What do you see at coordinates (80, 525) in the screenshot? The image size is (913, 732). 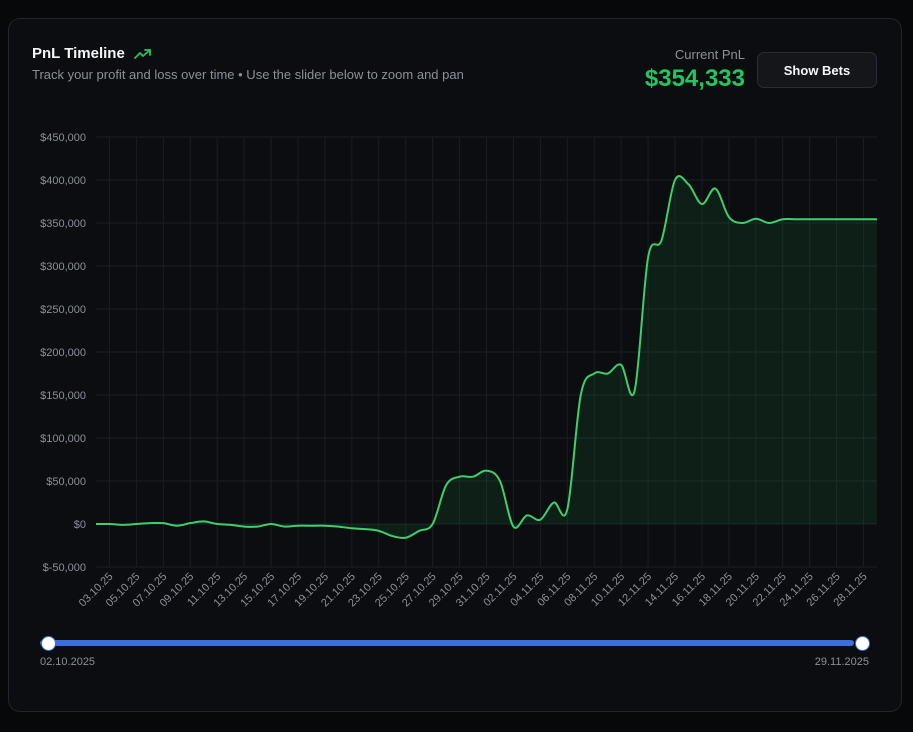 I see `y-tick-label: $0` at bounding box center [80, 525].